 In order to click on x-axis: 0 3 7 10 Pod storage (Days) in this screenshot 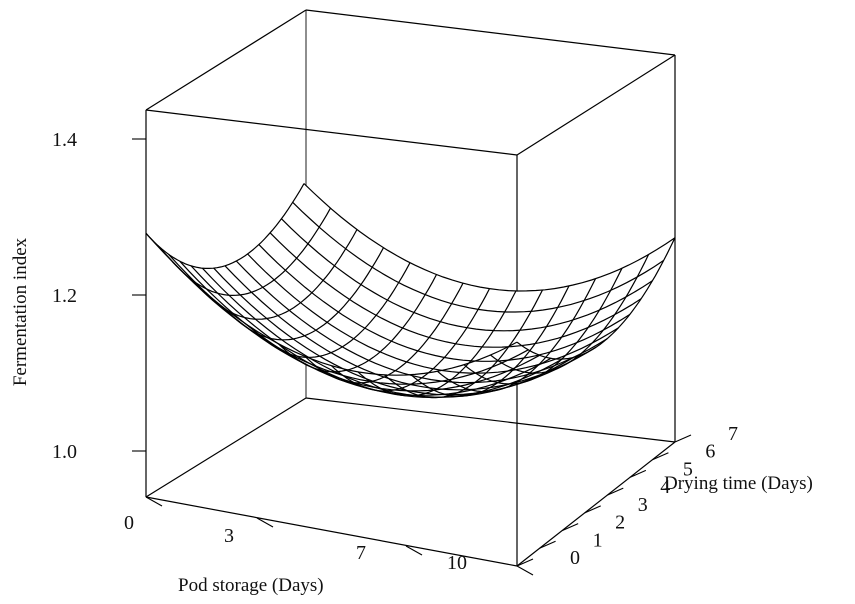, I will do `click(329, 546)`.